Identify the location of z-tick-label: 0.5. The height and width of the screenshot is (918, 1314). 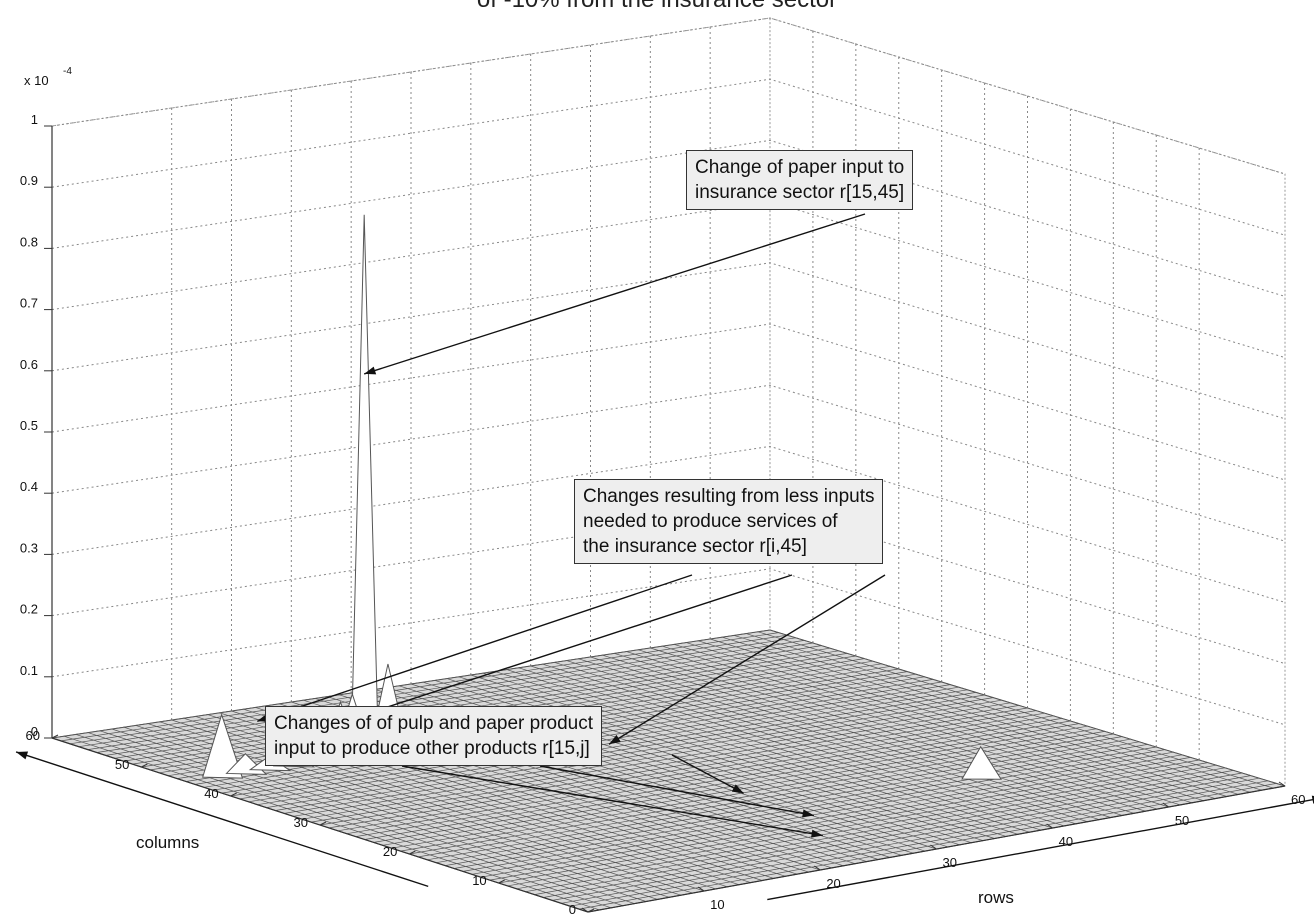
(29, 425).